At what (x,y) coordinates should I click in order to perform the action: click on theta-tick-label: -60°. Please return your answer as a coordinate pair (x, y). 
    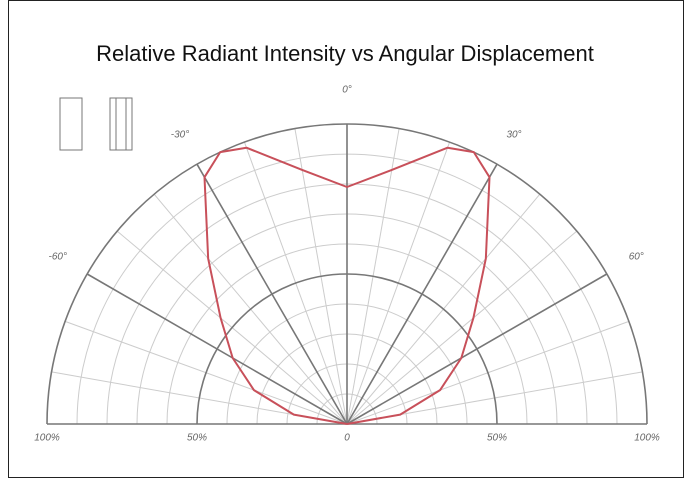
    Looking at the image, I should click on (58, 257).